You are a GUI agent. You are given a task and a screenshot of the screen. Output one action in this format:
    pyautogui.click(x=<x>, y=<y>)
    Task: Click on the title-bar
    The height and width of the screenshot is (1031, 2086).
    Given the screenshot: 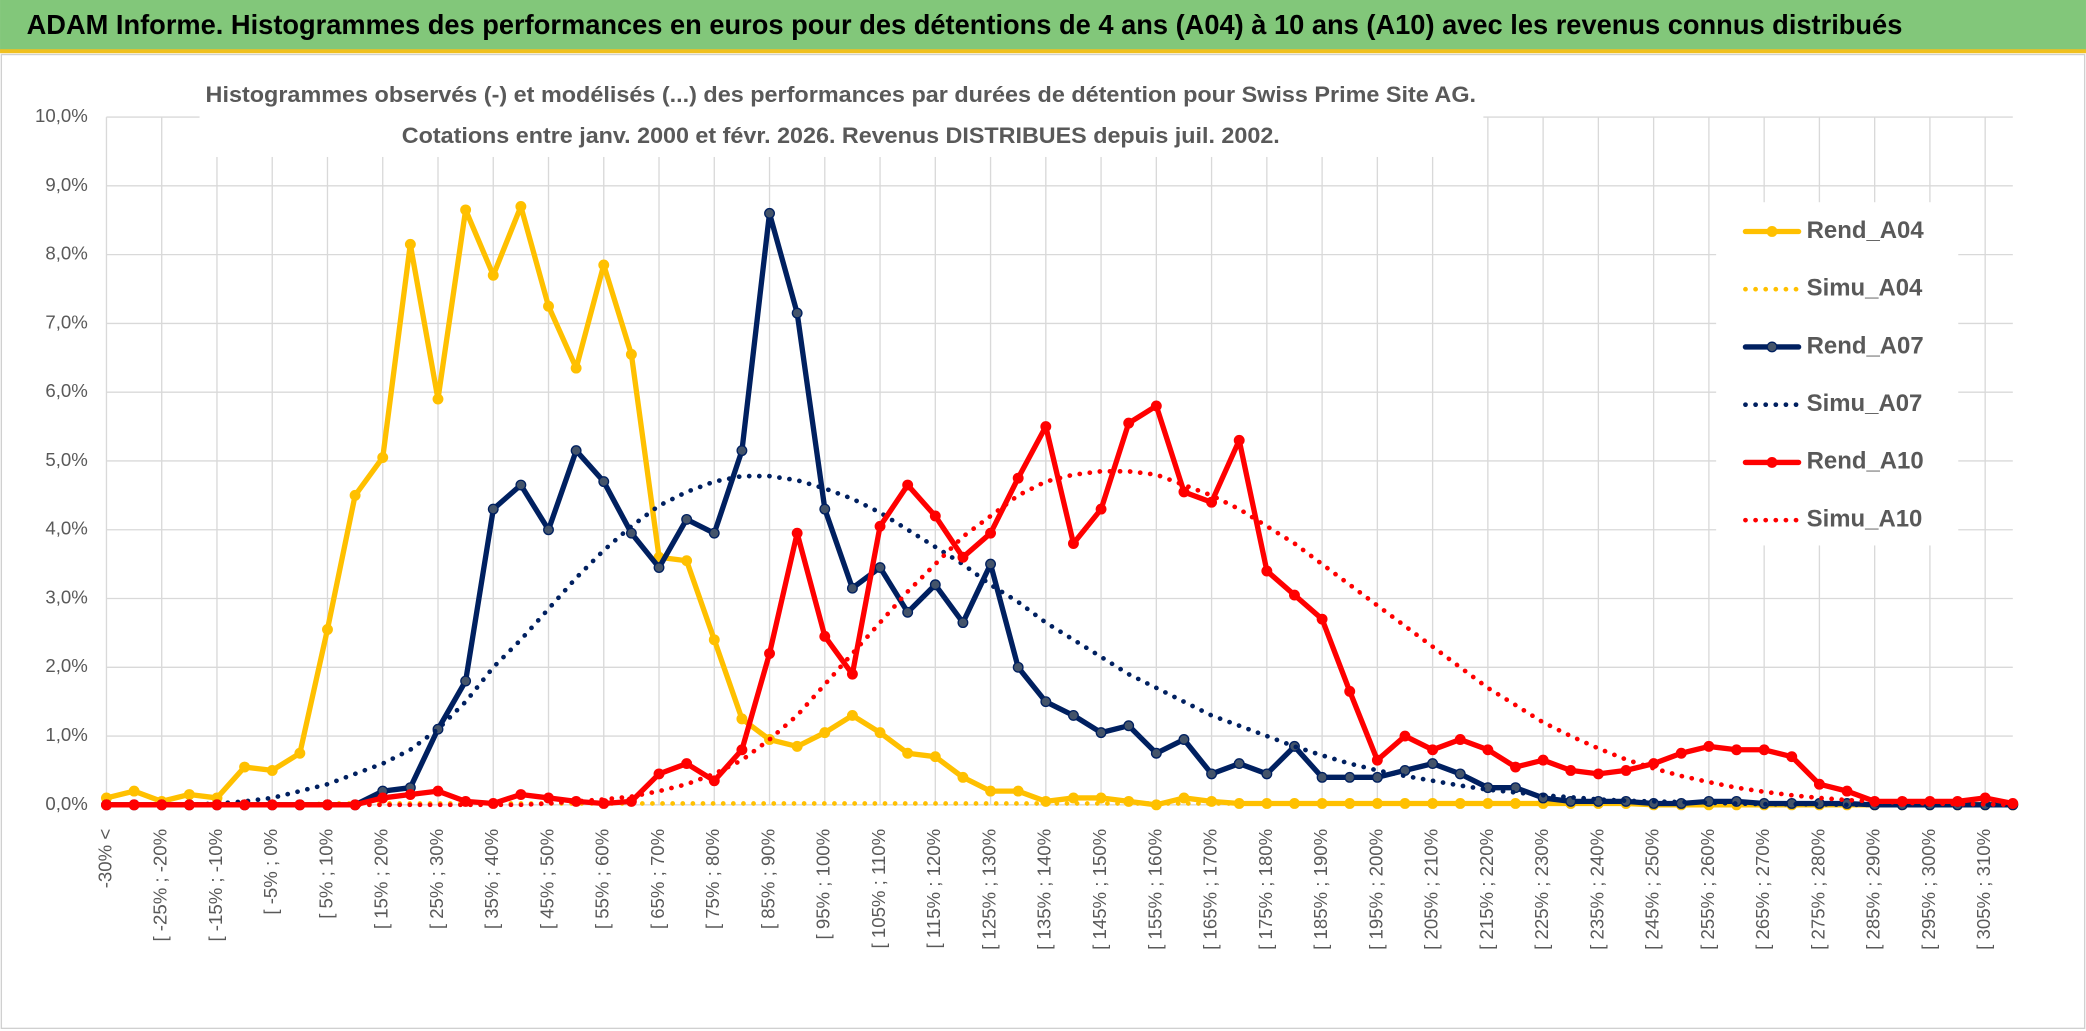 What is the action you would take?
    pyautogui.click(x=1043, y=25)
    